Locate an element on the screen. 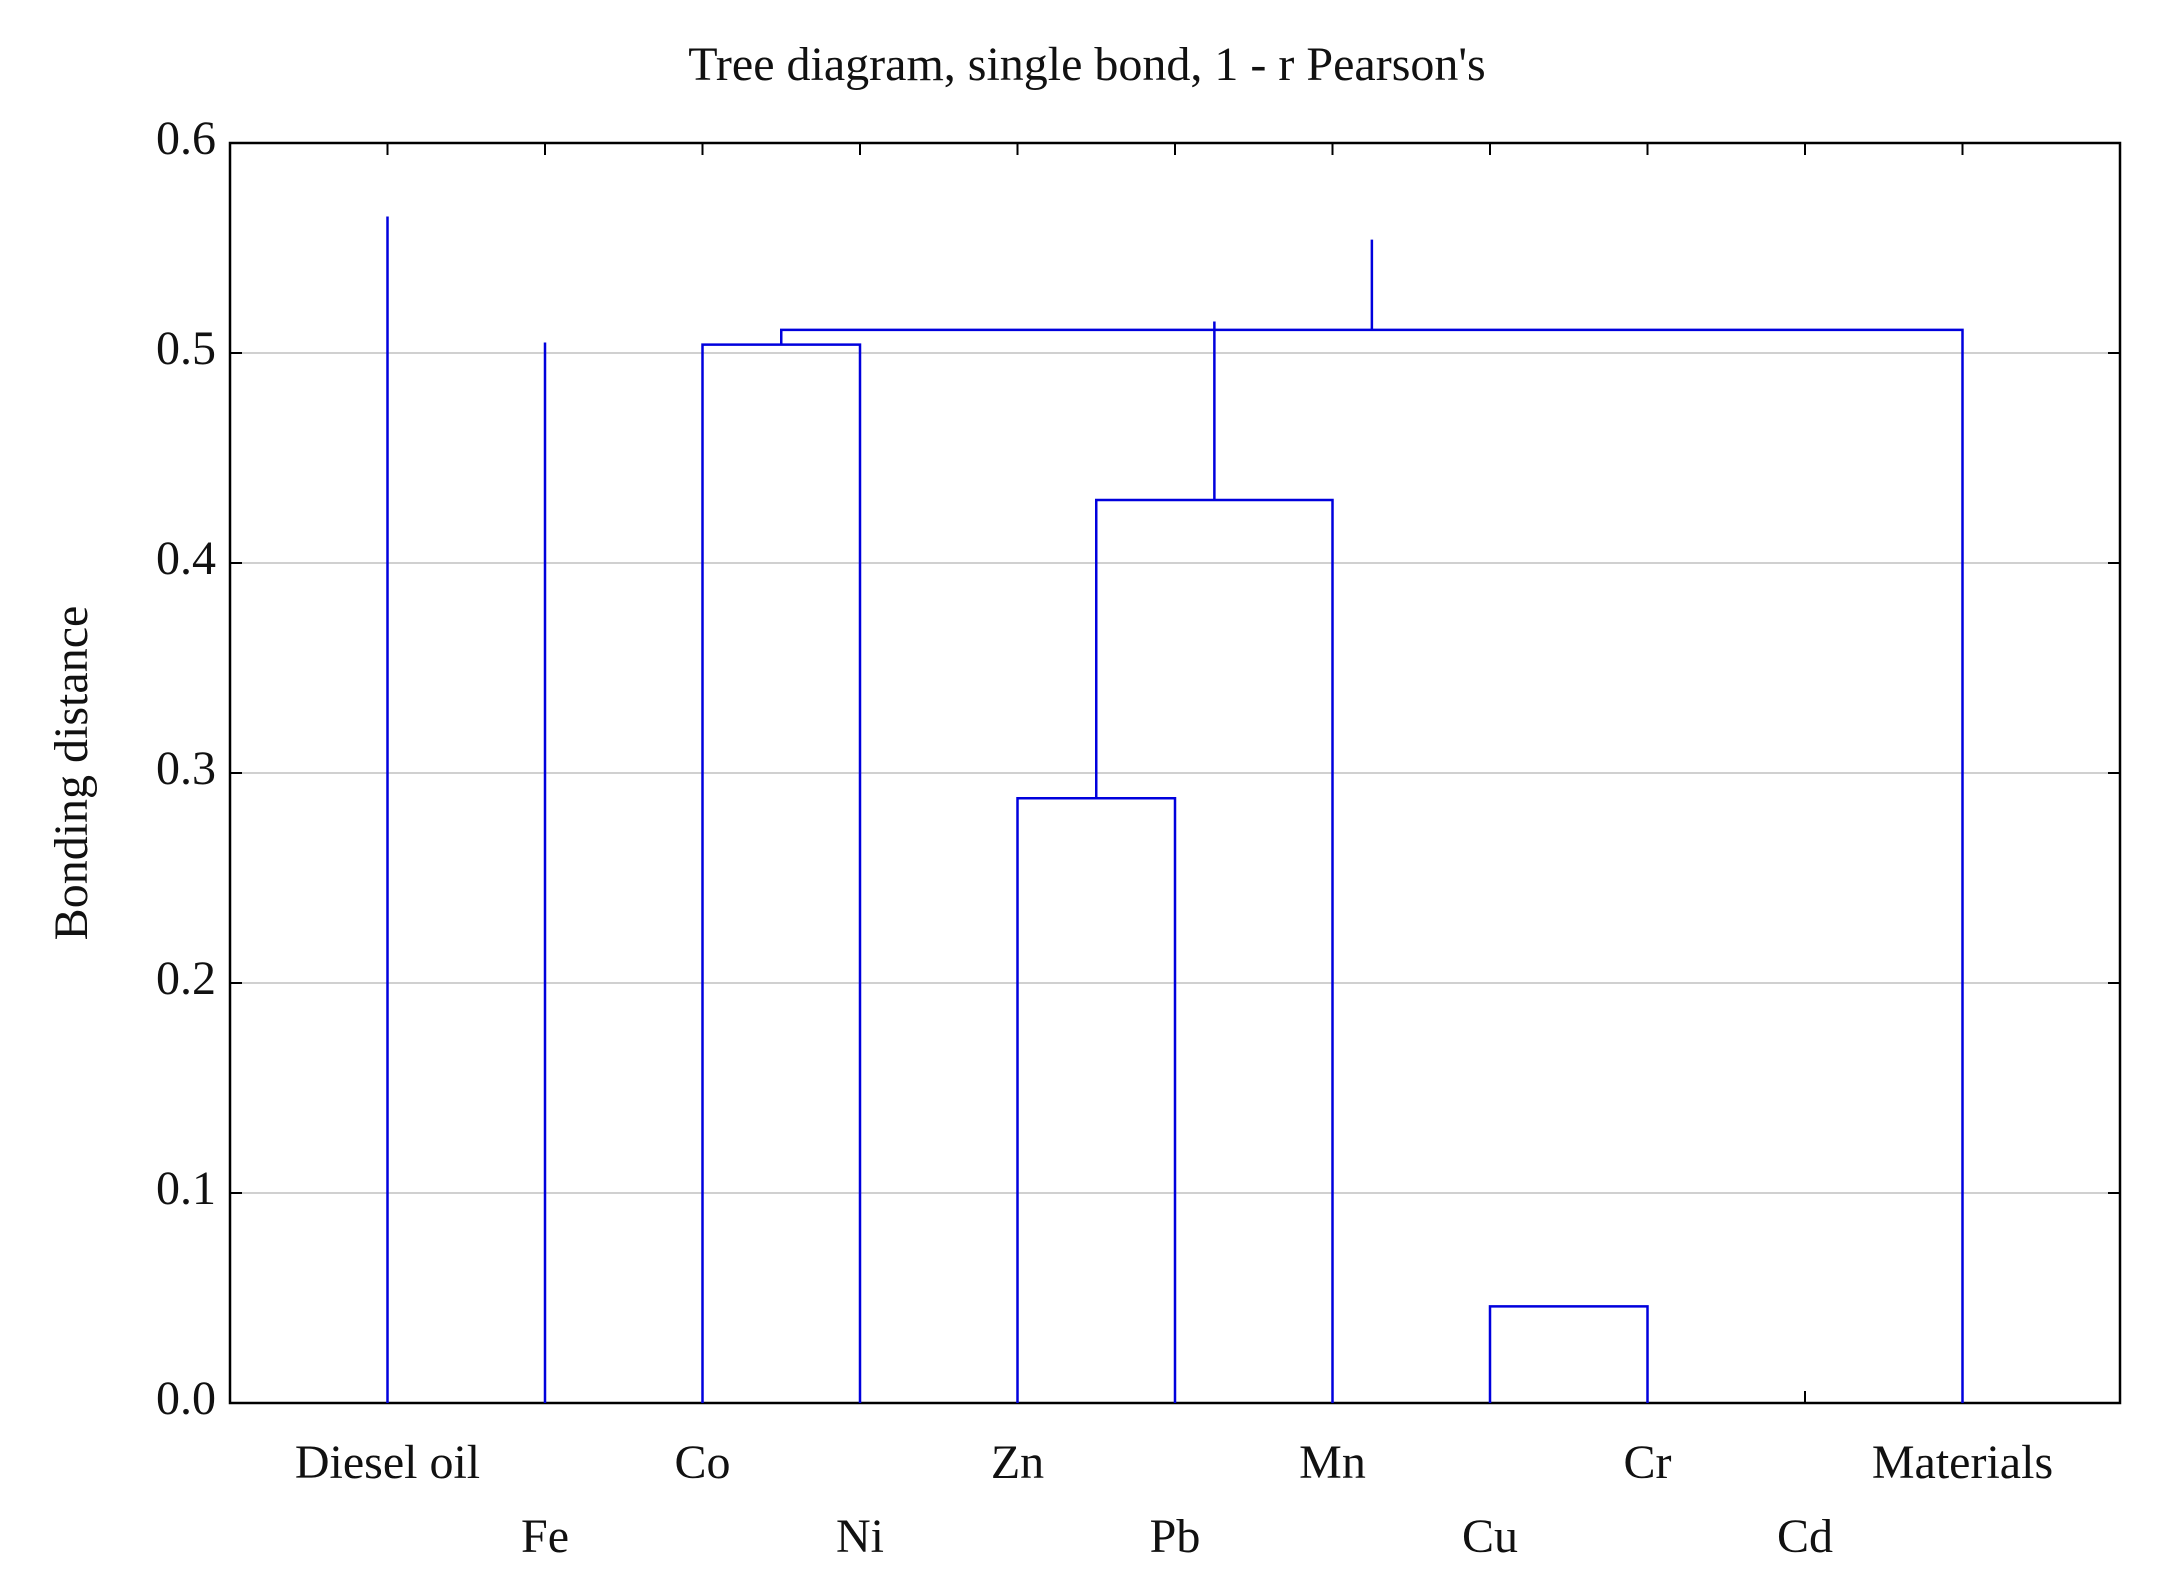 Image resolution: width=2165 pixels, height=1593 pixels. leaf-label: Ni is located at coordinates (860, 1536).